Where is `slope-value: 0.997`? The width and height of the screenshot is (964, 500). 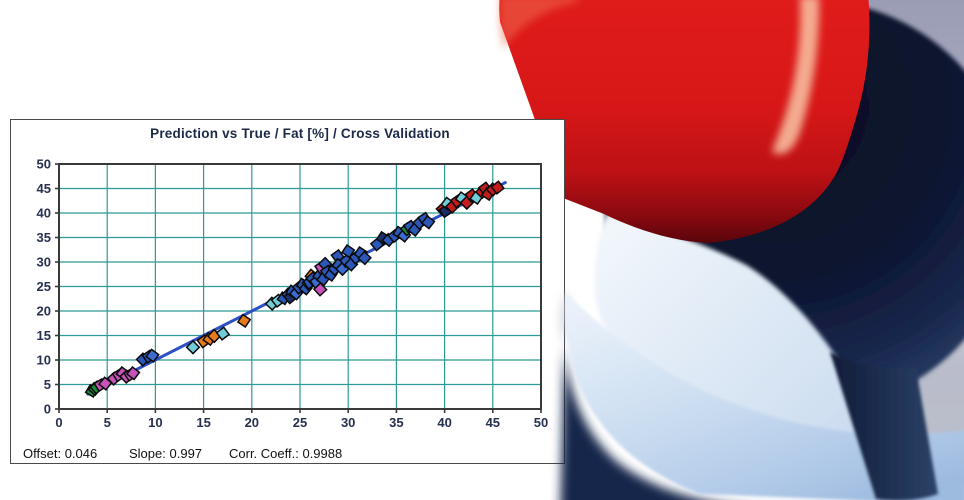 slope-value: 0.997 is located at coordinates (186, 453).